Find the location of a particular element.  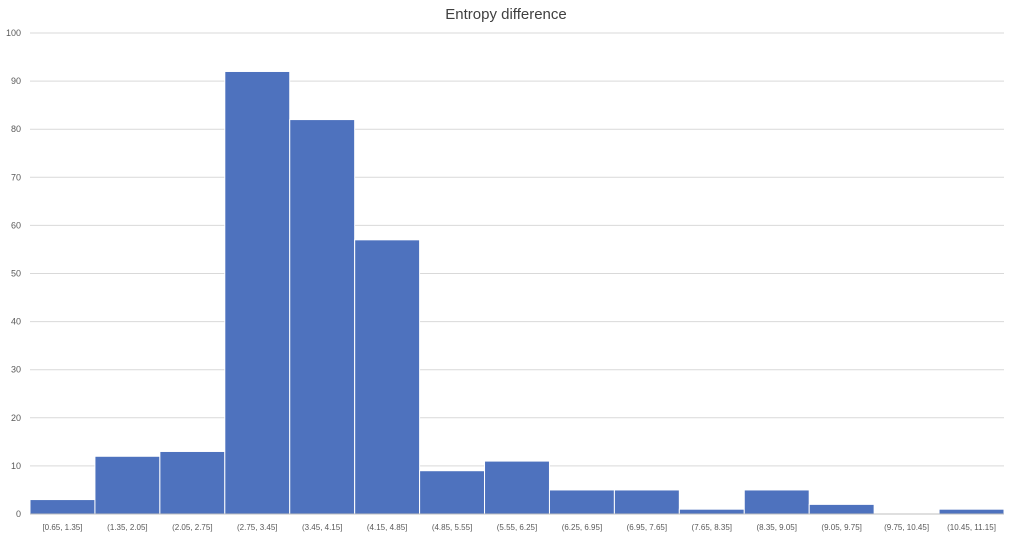

x-tick-label: (6.95, 7.65] is located at coordinates (647, 527).